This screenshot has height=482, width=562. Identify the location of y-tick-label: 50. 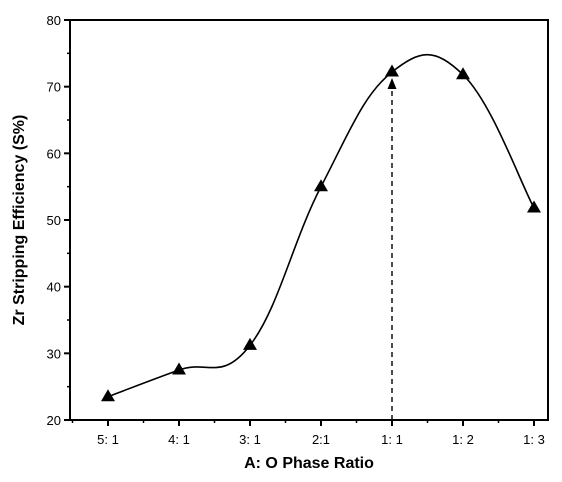
(54, 220).